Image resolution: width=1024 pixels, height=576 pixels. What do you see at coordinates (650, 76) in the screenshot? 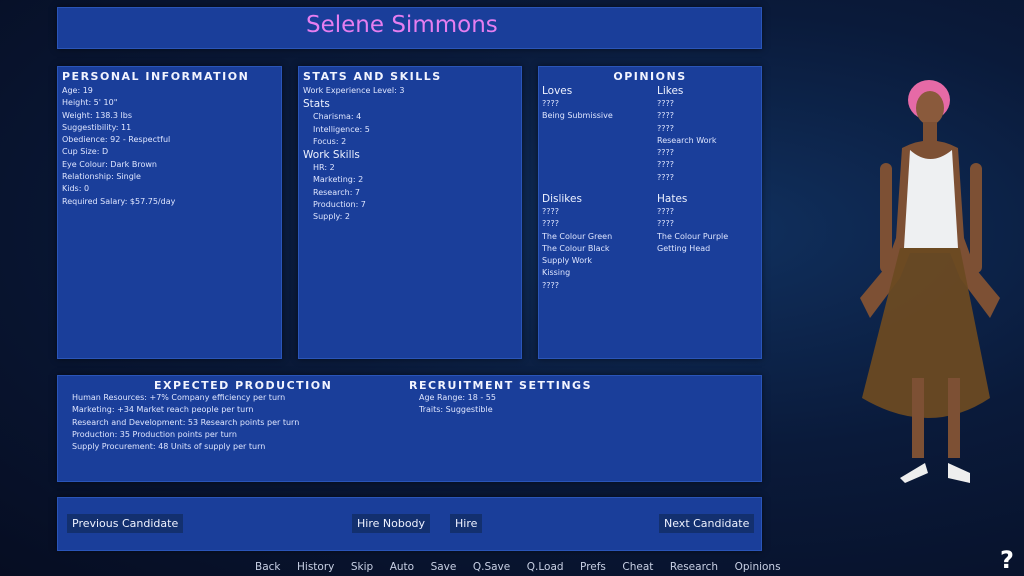
I see `panel-heading: Opinions` at bounding box center [650, 76].